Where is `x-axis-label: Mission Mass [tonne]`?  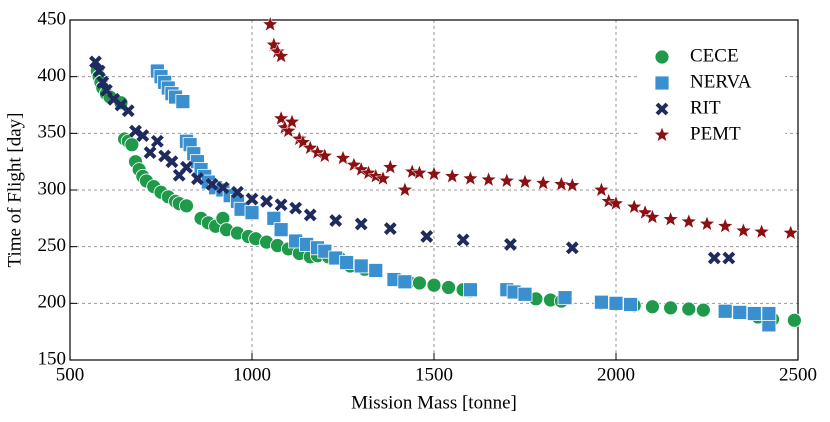
x-axis-label: Mission Mass [tonne] is located at coordinates (434, 402).